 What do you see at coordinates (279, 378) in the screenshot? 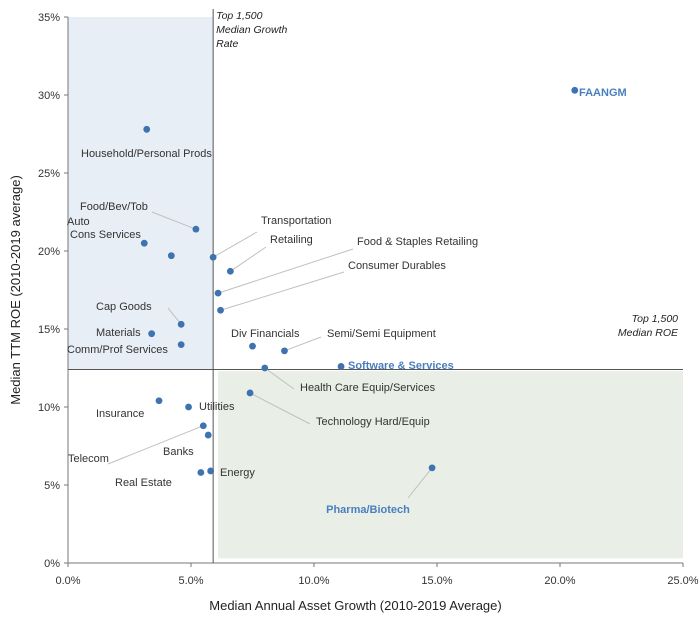
I see `leader-line-health-care-equip-services` at bounding box center [279, 378].